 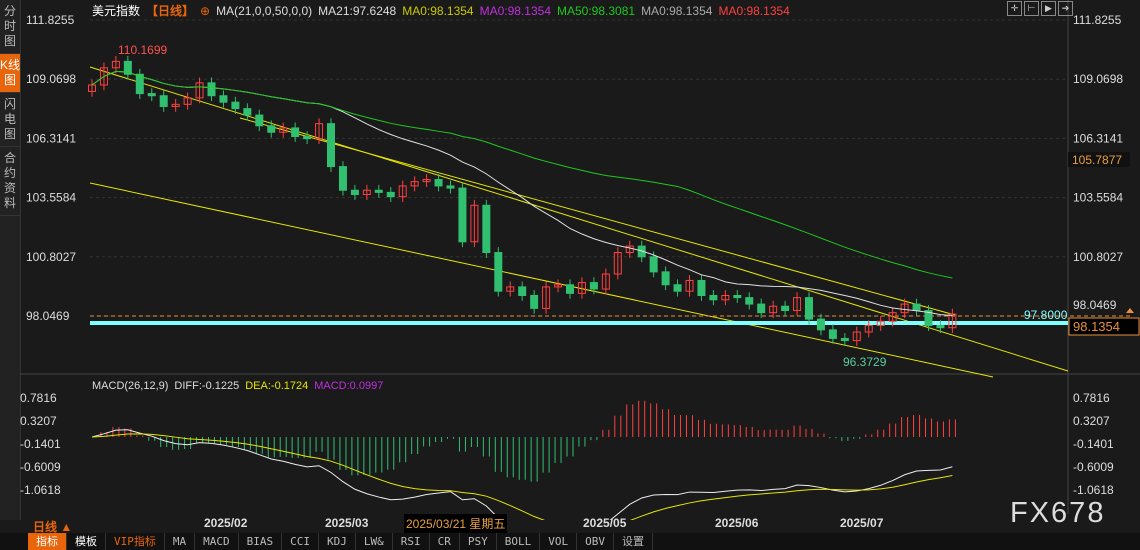 I want to click on date-label: 2025/07, so click(x=862, y=523).